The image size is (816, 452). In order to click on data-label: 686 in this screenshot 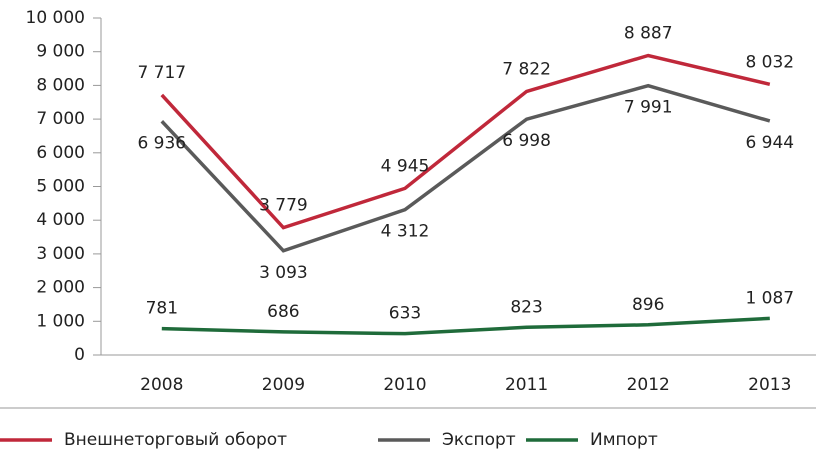, I will do `click(283, 312)`.